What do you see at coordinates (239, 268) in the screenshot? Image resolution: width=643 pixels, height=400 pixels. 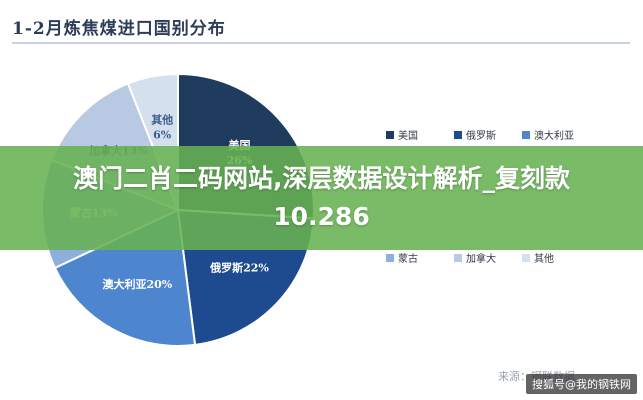 I see `slice-label-2: 俄罗斯22%` at bounding box center [239, 268].